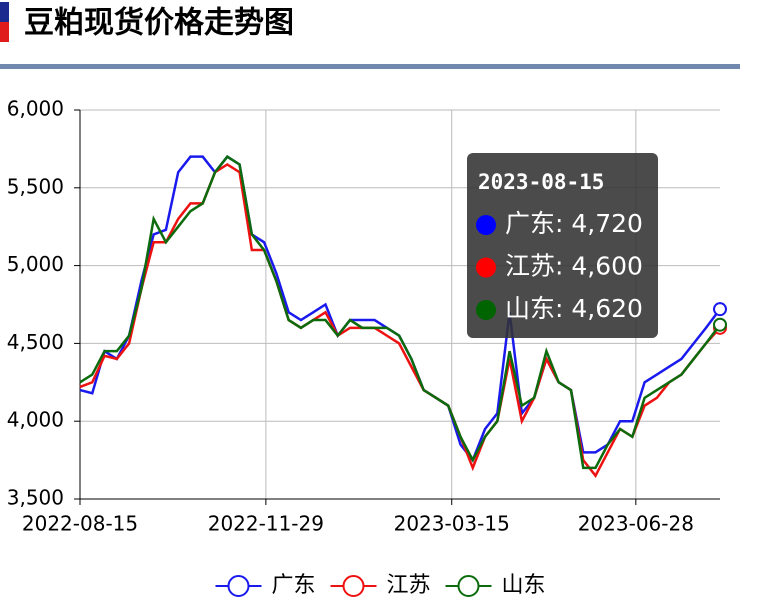 This screenshot has height=608, width=777. I want to click on tooltip-box, so click(562, 245).